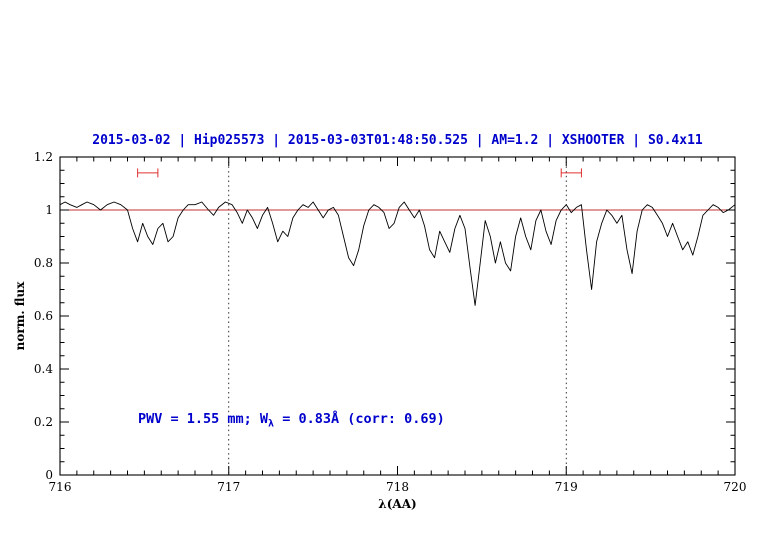 The image size is (782, 542). I want to click on y-tick-label: 0.2, so click(43, 422).